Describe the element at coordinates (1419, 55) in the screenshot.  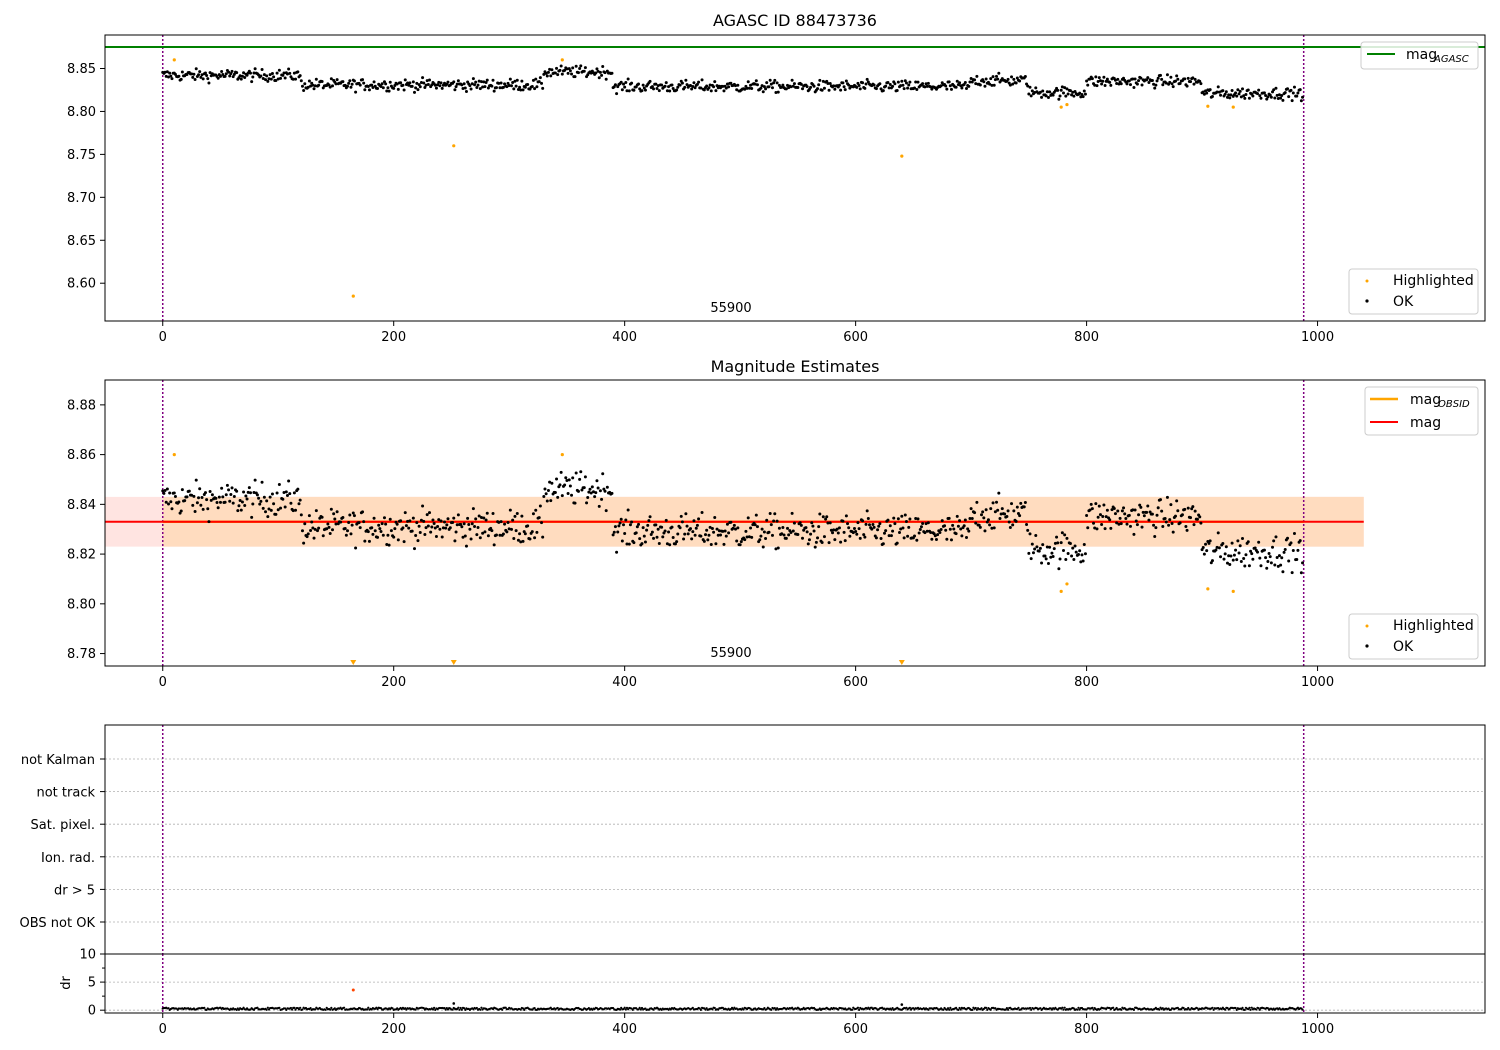
I see `agasc-legend-top: mag AGASC` at that location.